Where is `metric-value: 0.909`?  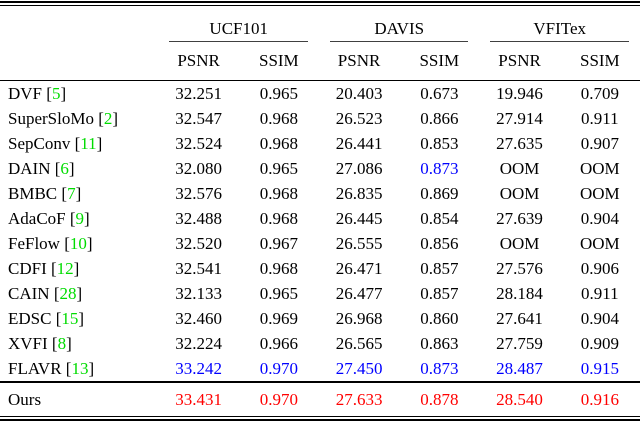
metric-value: 0.909 is located at coordinates (599, 343).